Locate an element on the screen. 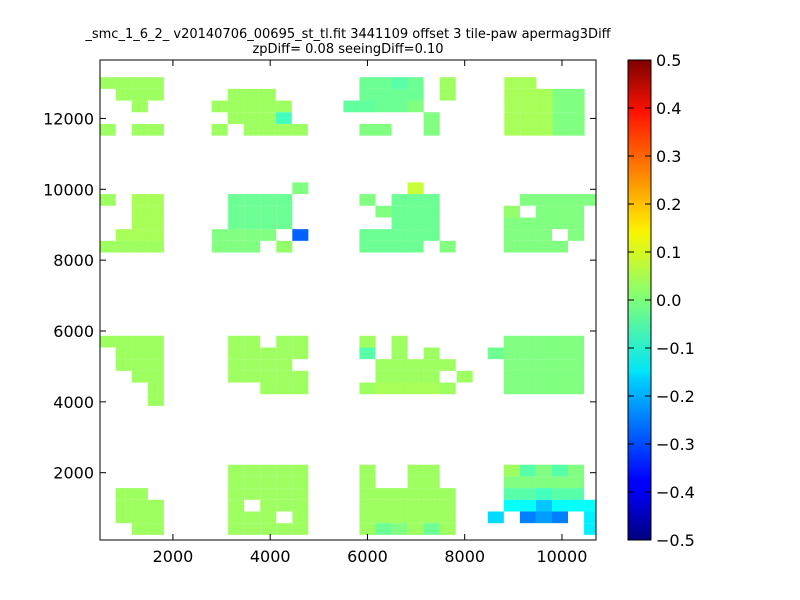 The width and height of the screenshot is (800, 600). colorbar-ticks: 0.5 0.4 0.3 0.2 0.1 0.0 −0.1 −0.2 −0.3 −0.4 −0.5 is located at coordinates (661, 300).